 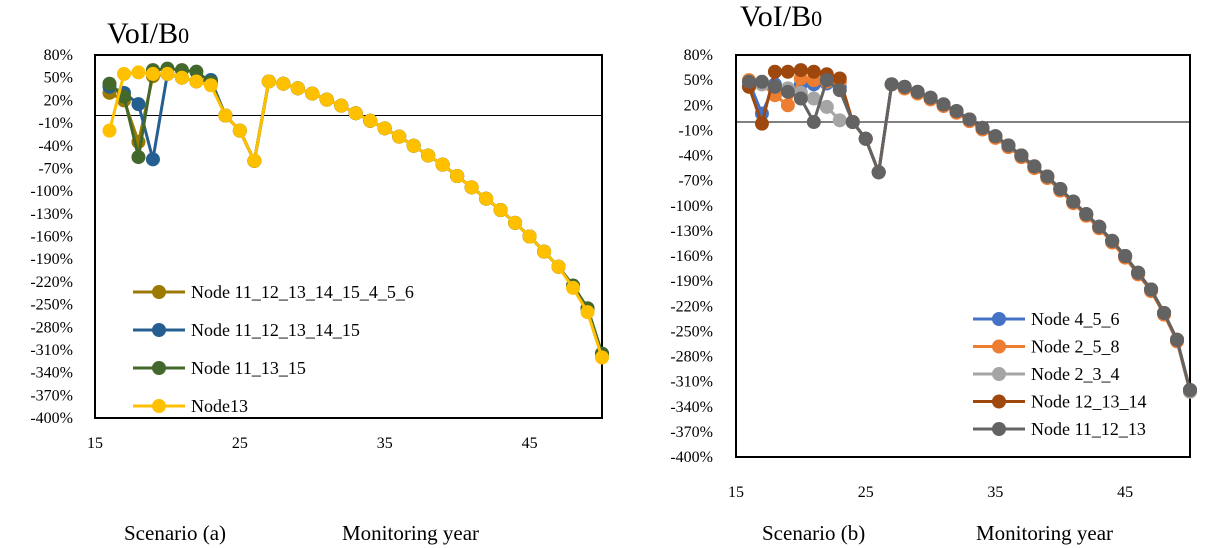 What do you see at coordinates (55, 146) in the screenshot?
I see `y-tick-label: -40%` at bounding box center [55, 146].